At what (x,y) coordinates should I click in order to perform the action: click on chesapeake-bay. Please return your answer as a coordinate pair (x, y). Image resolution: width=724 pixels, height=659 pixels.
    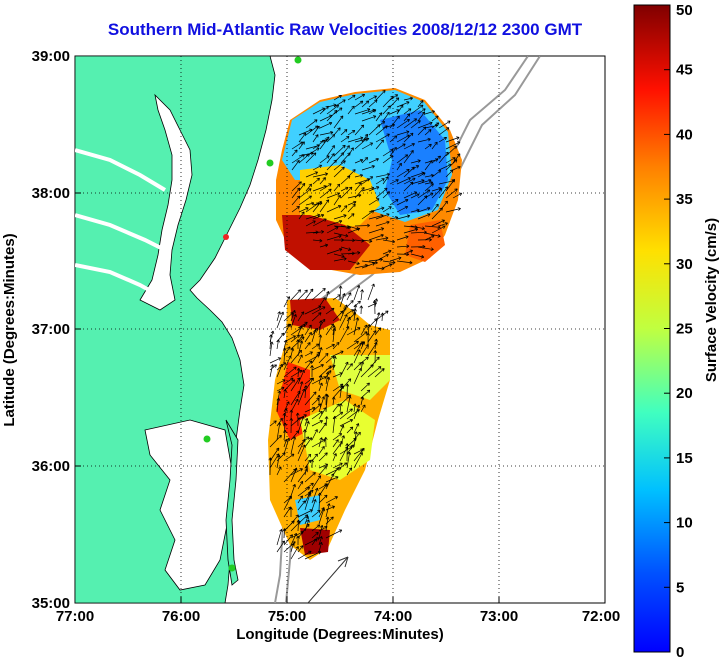
    Looking at the image, I should click on (166, 202).